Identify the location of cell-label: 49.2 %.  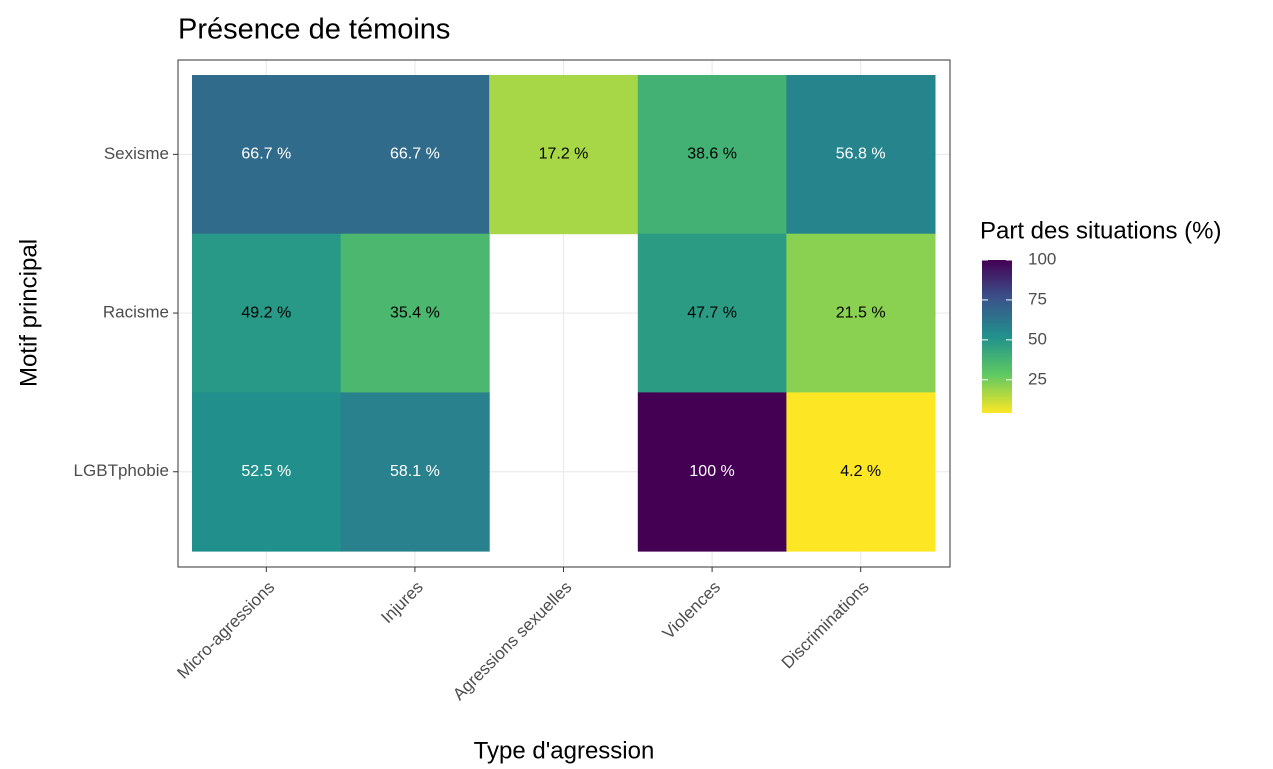
(266, 312).